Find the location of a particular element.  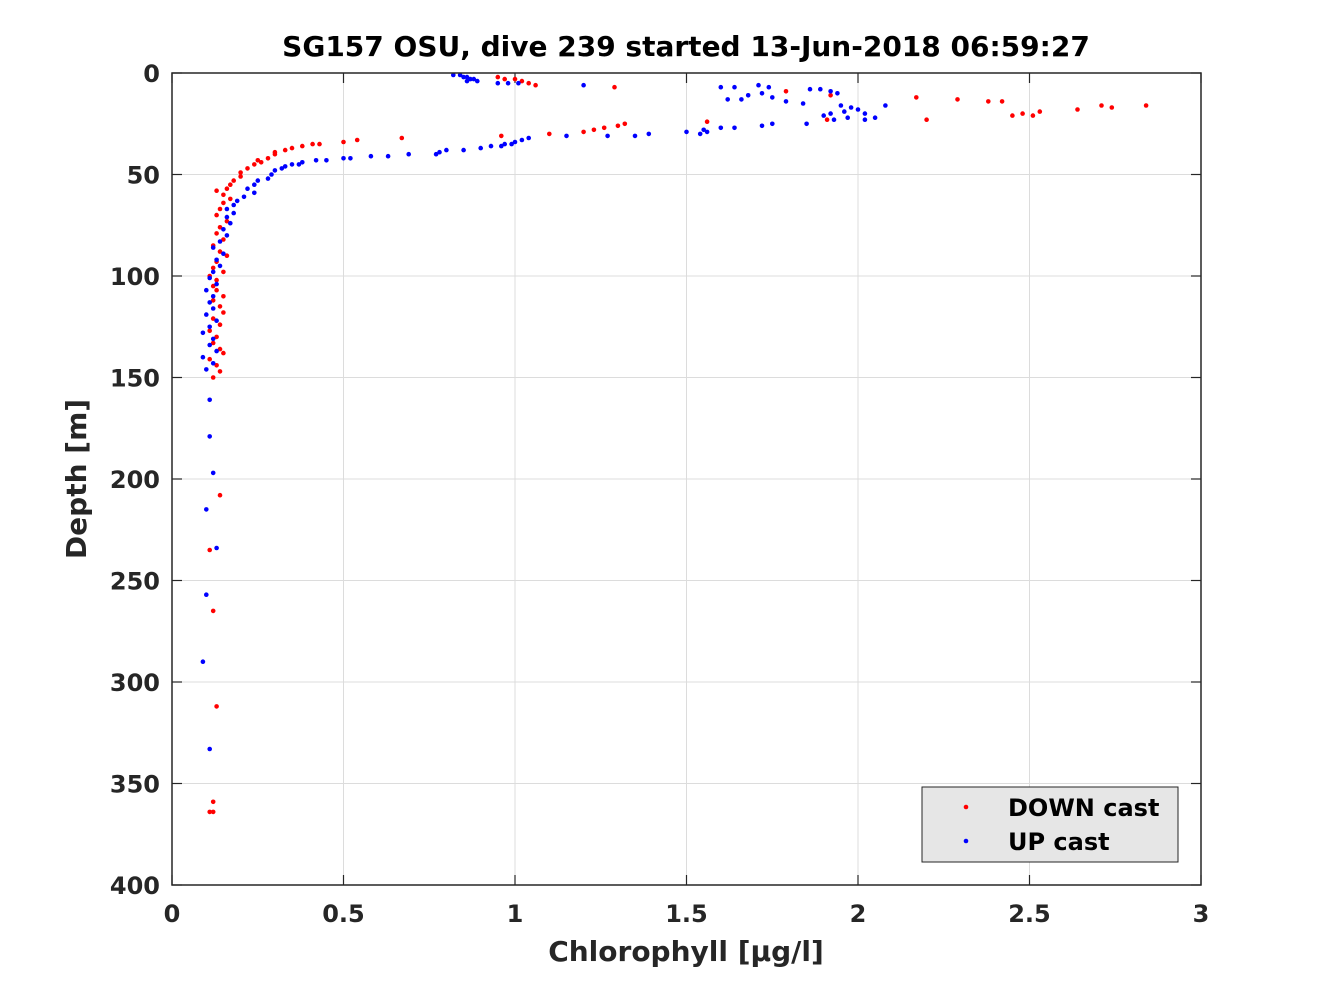

legend-marker-up is located at coordinates (966, 841).